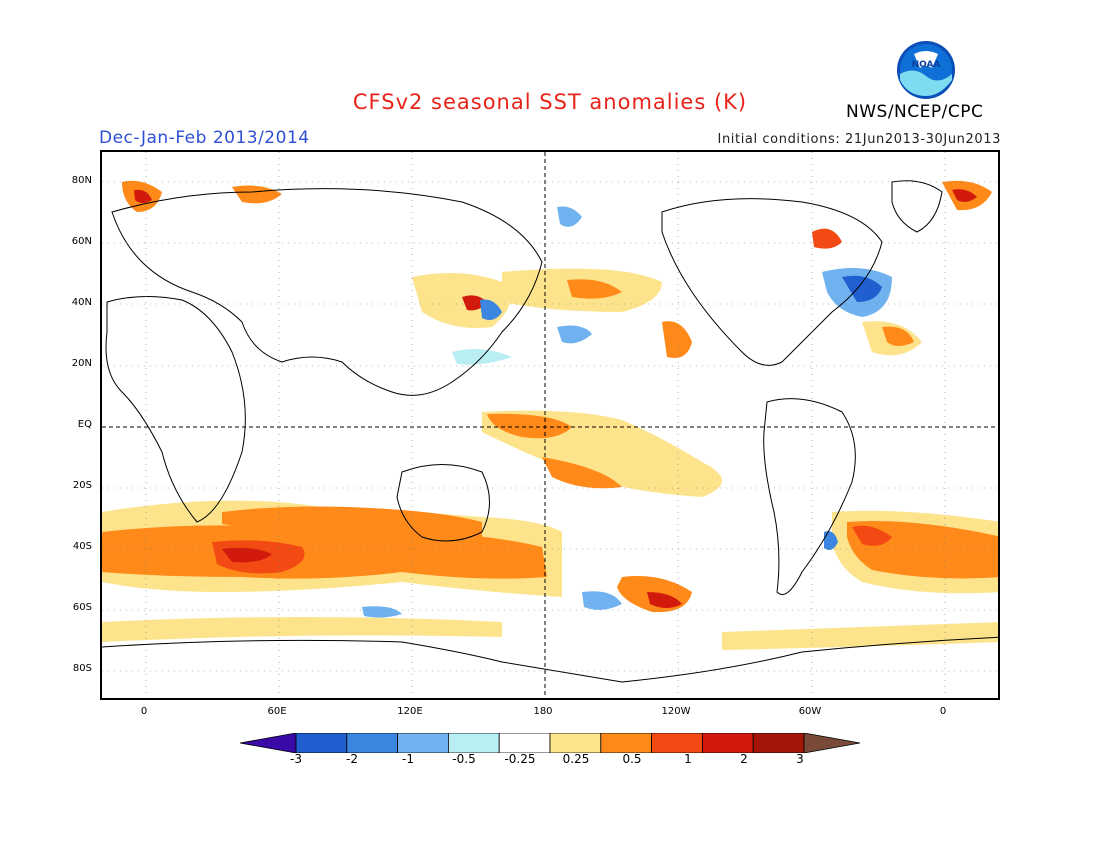  Describe the element at coordinates (204, 138) in the screenshot. I see `season-label: Dec-Jan-Feb 2013/2014` at that location.